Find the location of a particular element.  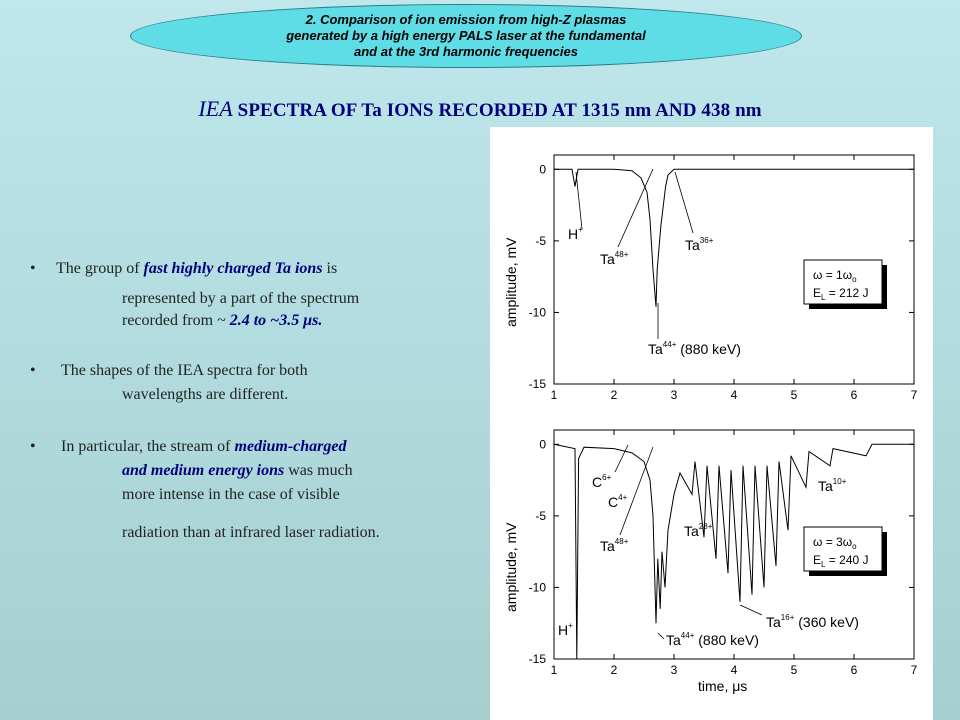

top-ann-ta48-pointer is located at coordinates (635, 208).